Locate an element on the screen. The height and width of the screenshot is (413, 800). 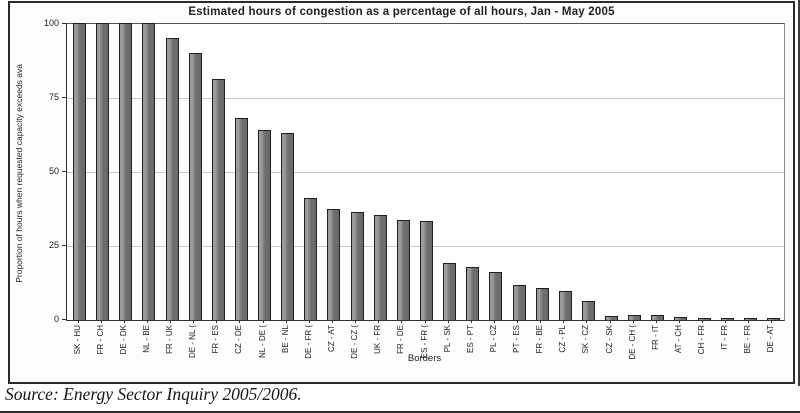
x-tick-label: SK - HU is located at coordinates (77, 340).